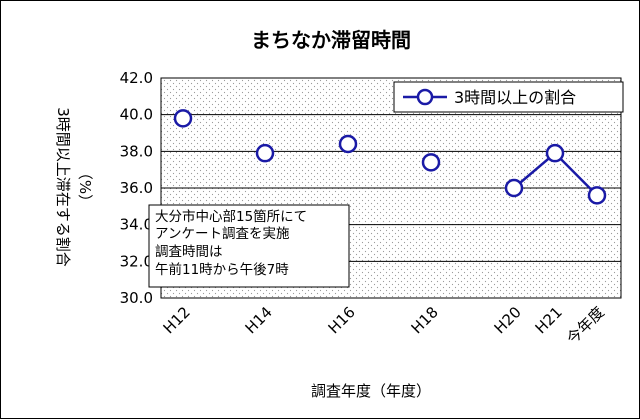  Describe the element at coordinates (231, 216) in the screenshot. I see `annotation-line-1: 大分市中心部15箇所にて` at that location.